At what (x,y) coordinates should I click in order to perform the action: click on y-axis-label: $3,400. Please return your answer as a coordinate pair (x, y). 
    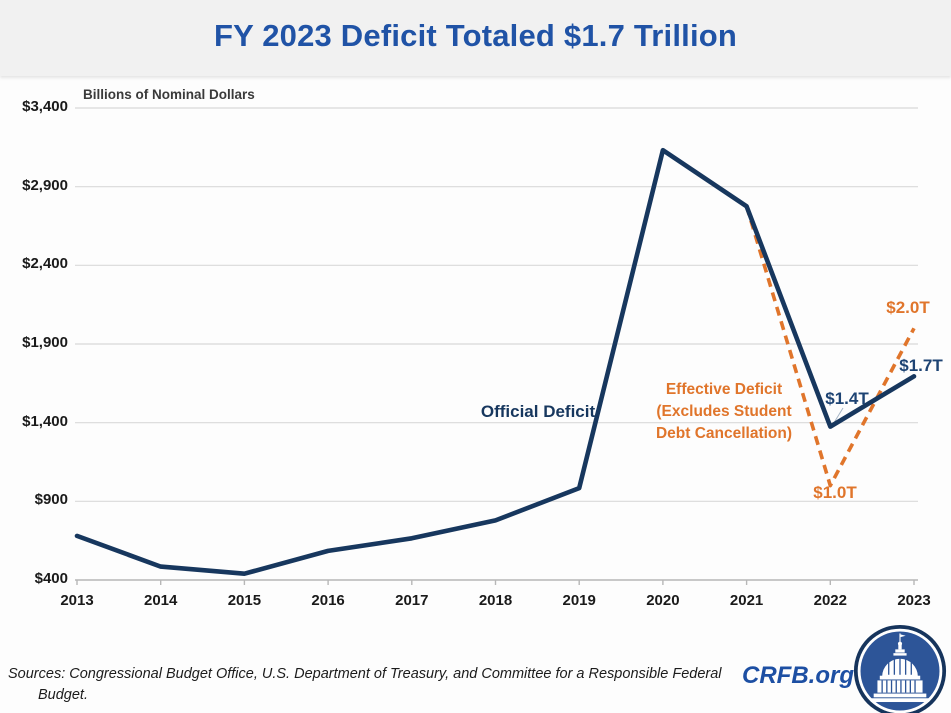
    Looking at the image, I should click on (45, 106).